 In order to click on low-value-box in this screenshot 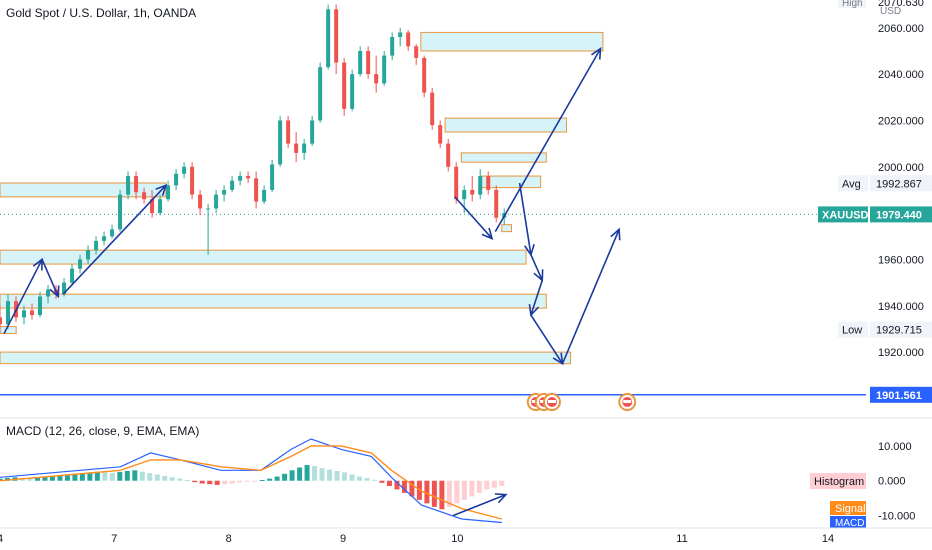, I will do `click(901, 329)`.